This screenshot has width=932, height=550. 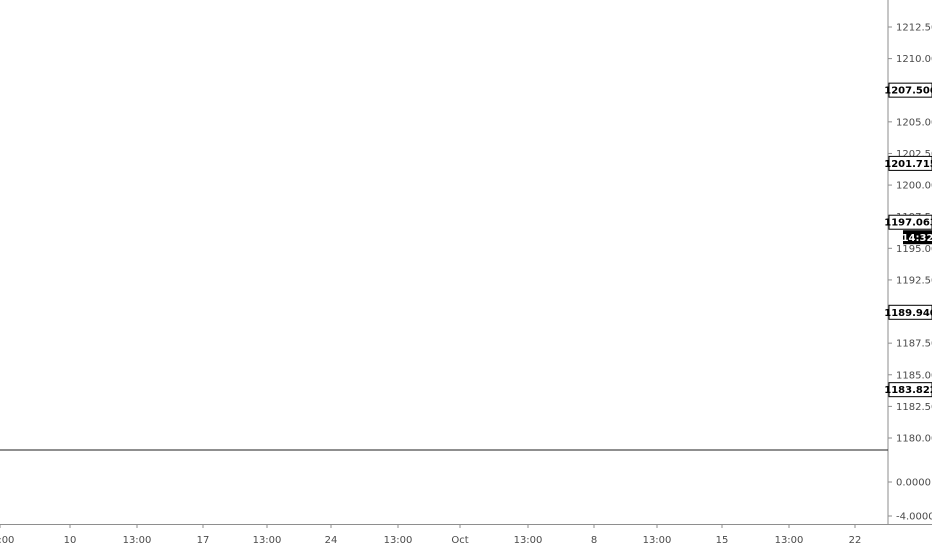 I want to click on countdown-label: 14:32, so click(x=917, y=238).